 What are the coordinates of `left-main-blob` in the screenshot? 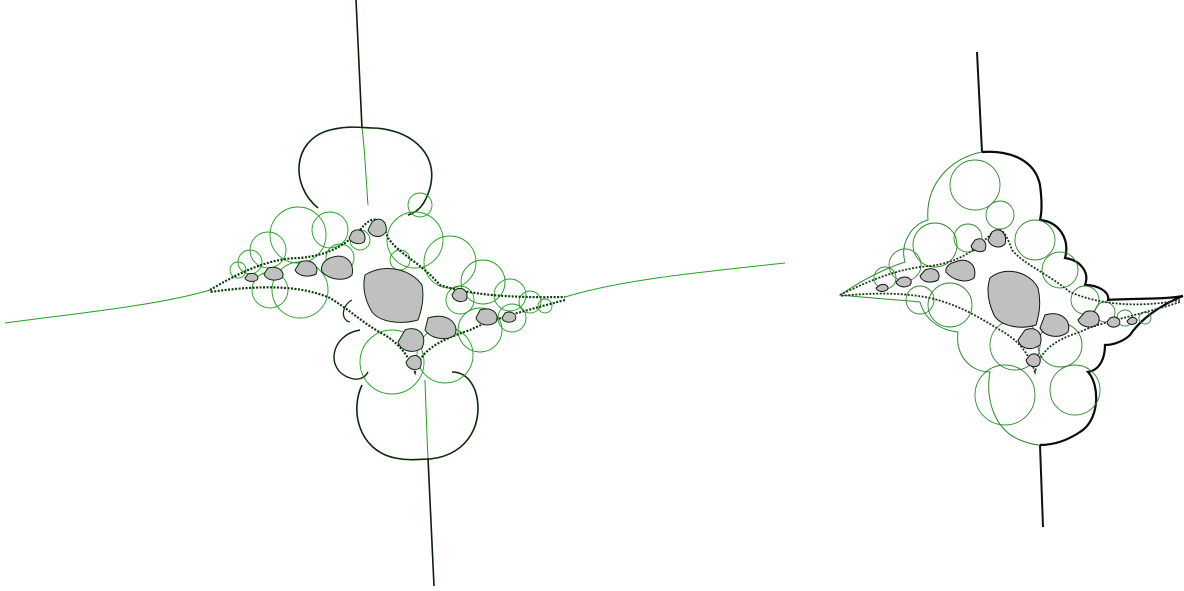 It's located at (393, 295).